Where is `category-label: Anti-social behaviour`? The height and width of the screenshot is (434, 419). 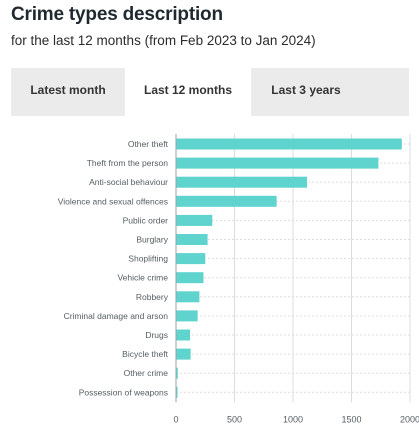 category-label: Anti-social behaviour is located at coordinates (128, 182).